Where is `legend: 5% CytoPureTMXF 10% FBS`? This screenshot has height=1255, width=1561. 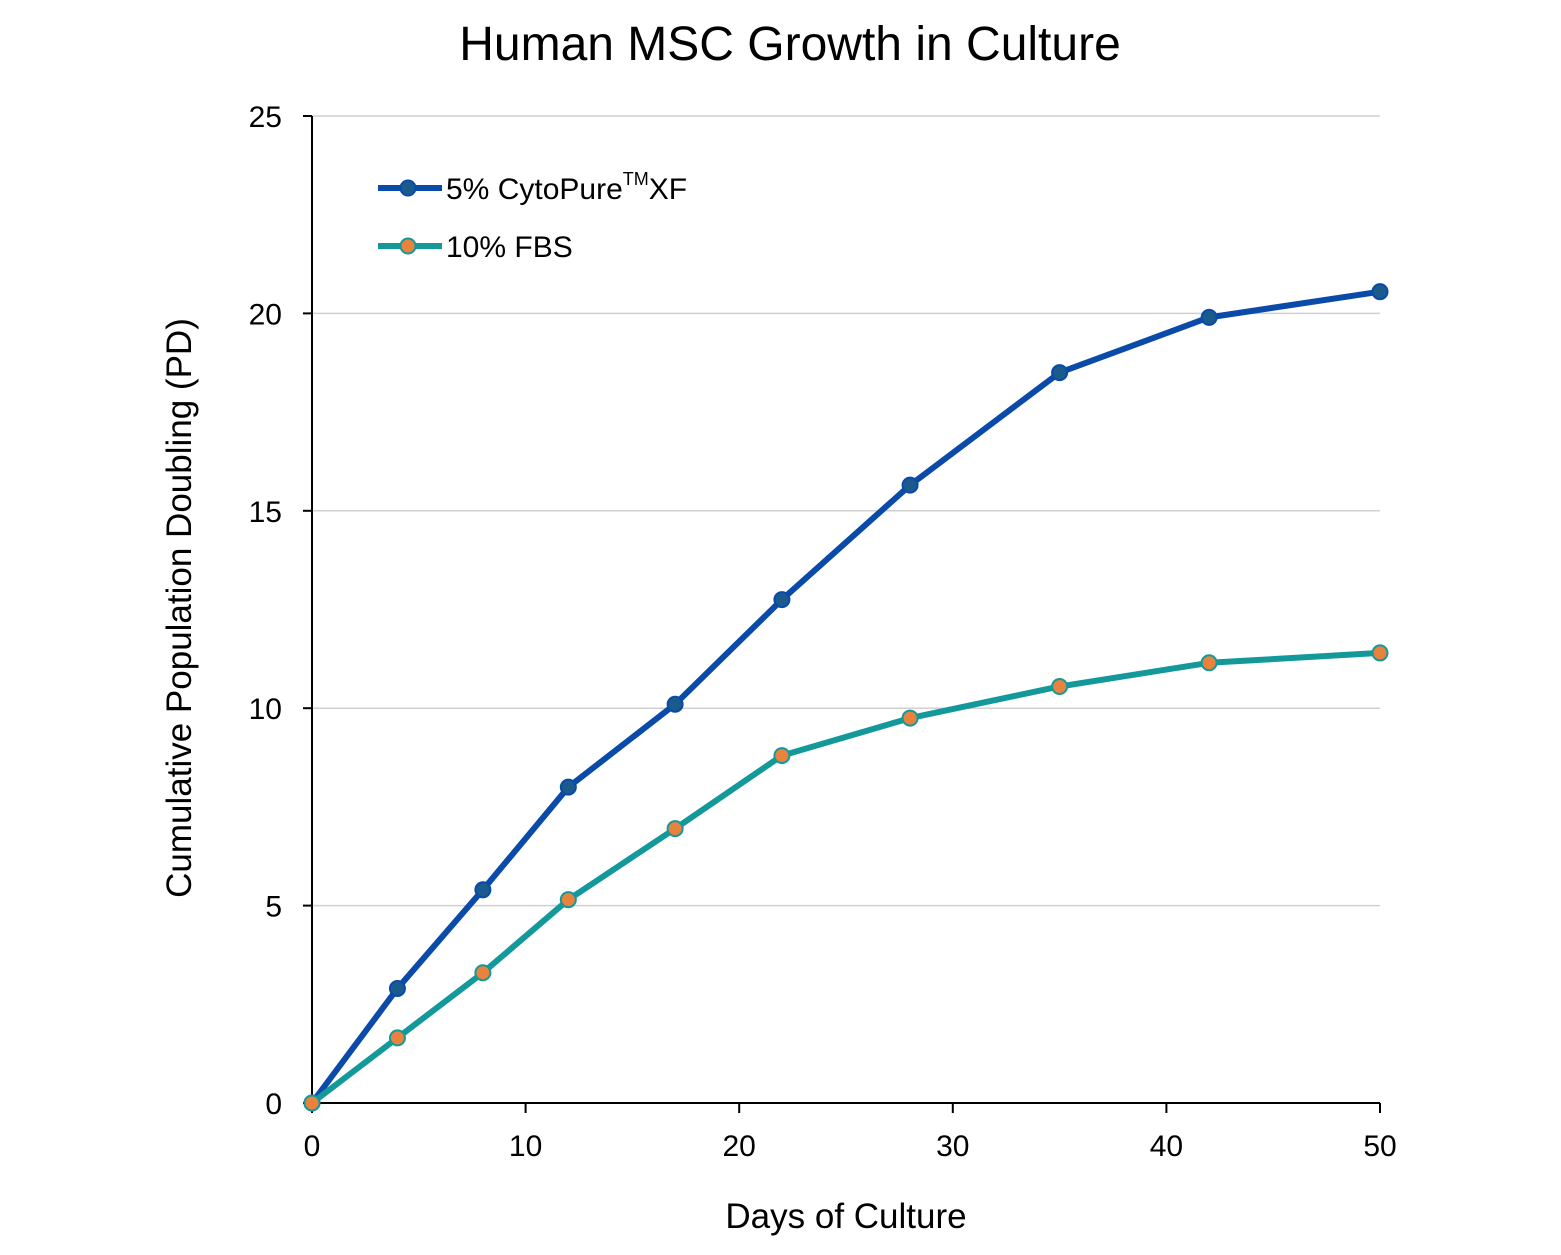 legend: 5% CytoPureTMXF 10% FBS is located at coordinates (532, 216).